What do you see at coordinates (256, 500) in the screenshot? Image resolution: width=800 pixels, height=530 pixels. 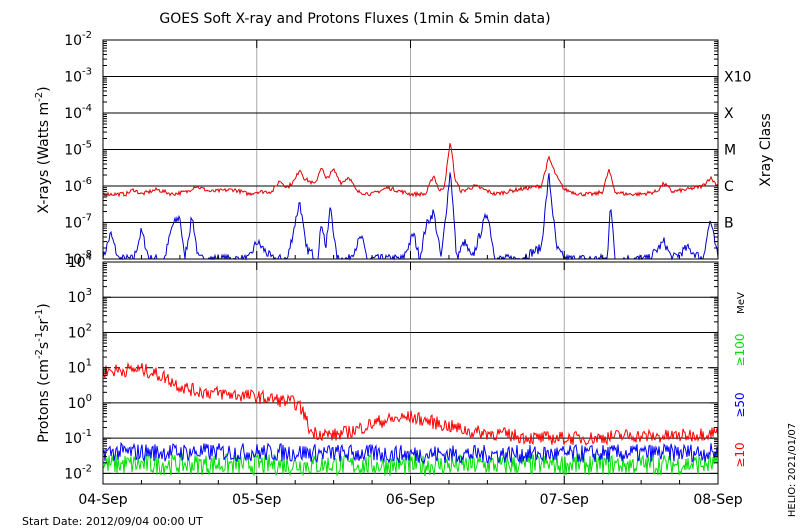 I see `x-tick-label: 05-Sep` at bounding box center [256, 500].